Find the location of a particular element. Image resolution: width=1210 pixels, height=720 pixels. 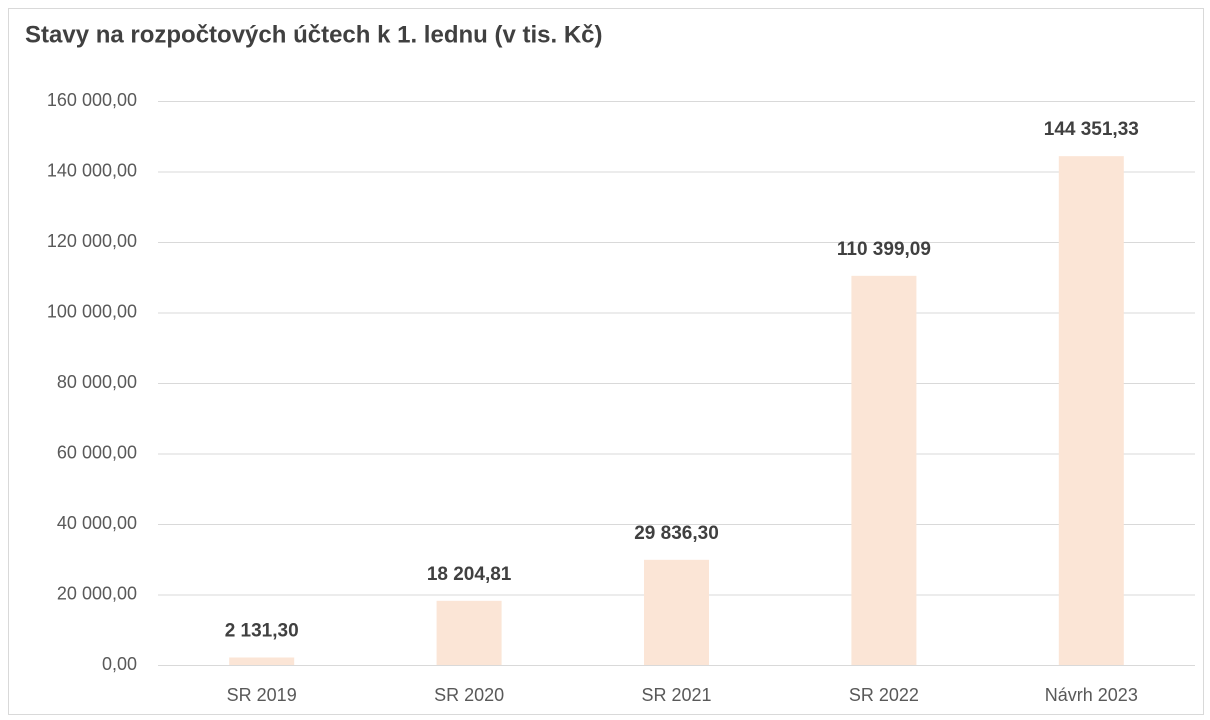

y-tick-label: 0,00 is located at coordinates (119, 664).